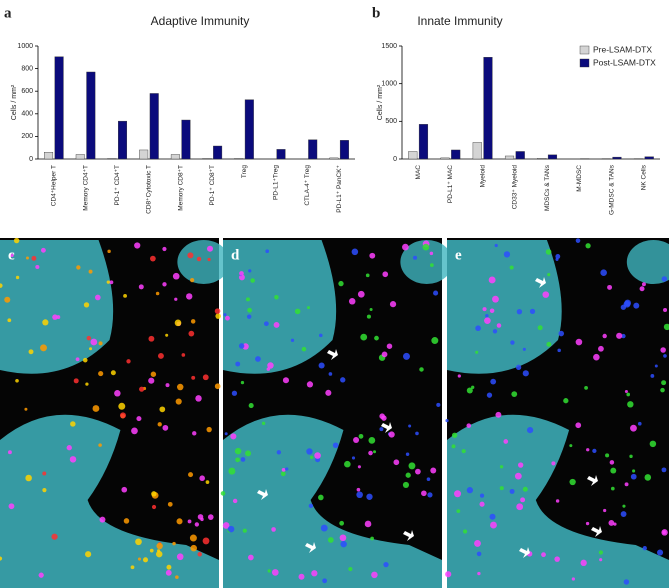 Image resolution: width=669 pixels, height=588 pixels. I want to click on arrow, so click(310, 547).